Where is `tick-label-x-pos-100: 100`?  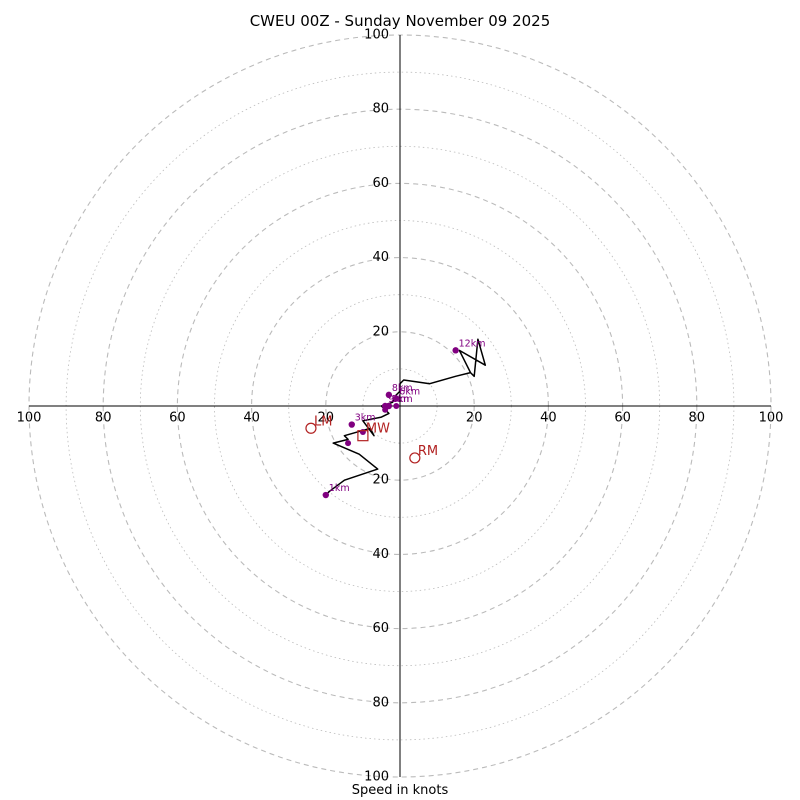 tick-label-x-pos-100: 100 is located at coordinates (771, 418).